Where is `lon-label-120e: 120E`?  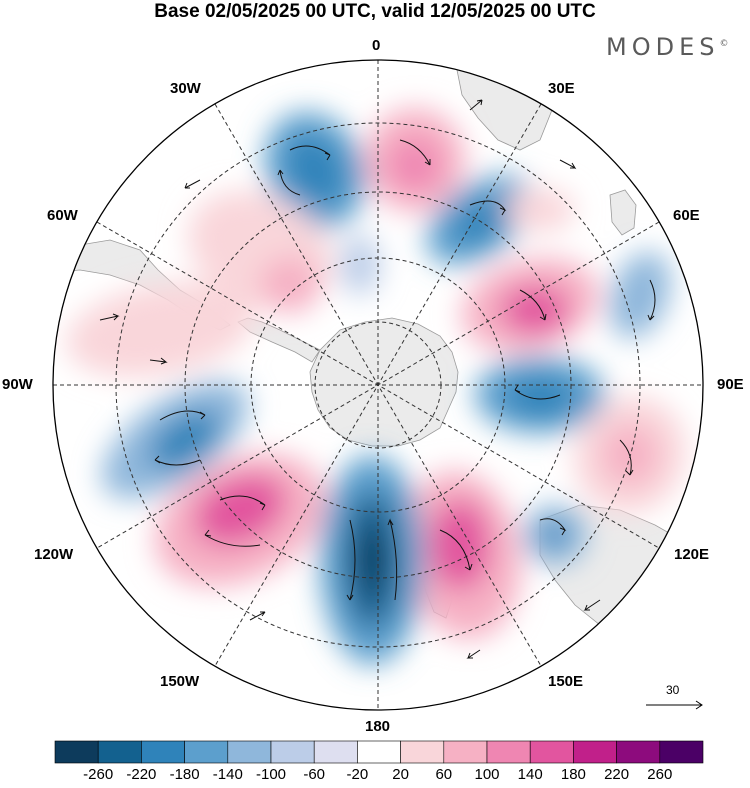 lon-label-120e: 120E is located at coordinates (692, 554).